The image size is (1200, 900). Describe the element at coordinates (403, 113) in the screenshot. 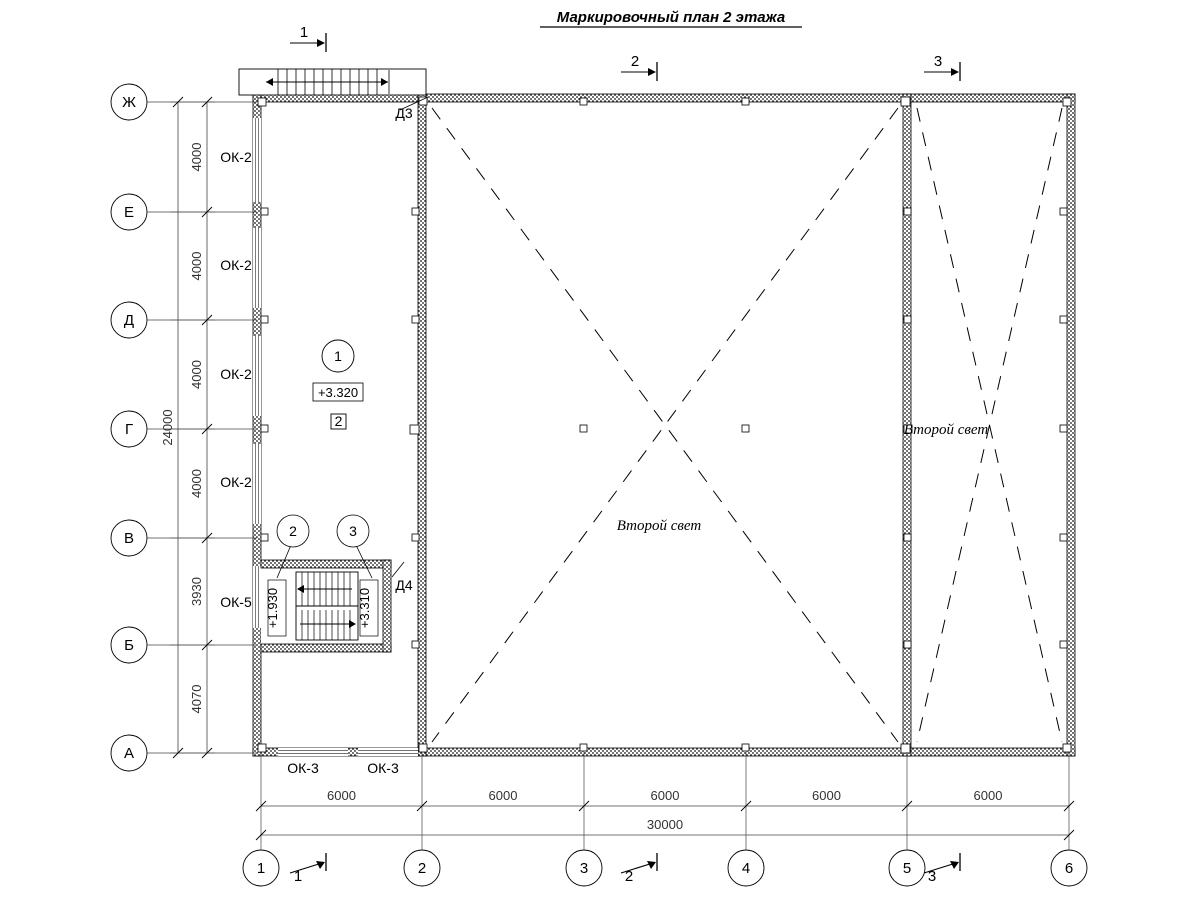

I see `door-label: Д3` at that location.